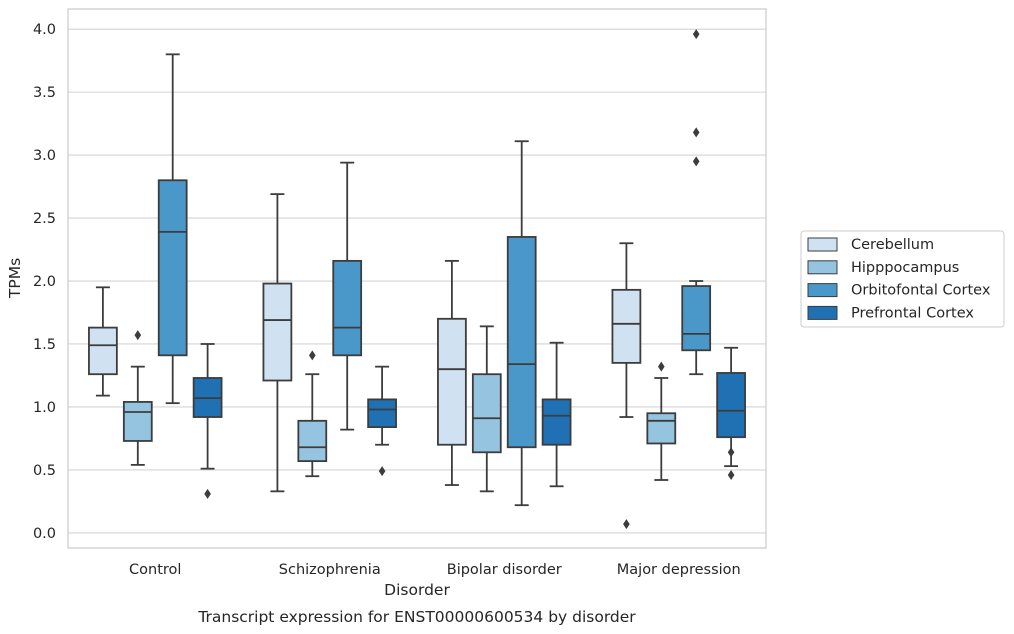 This screenshot has height=634, width=1014. I want to click on x-tick-label: Bipolar disorder, so click(504, 570).